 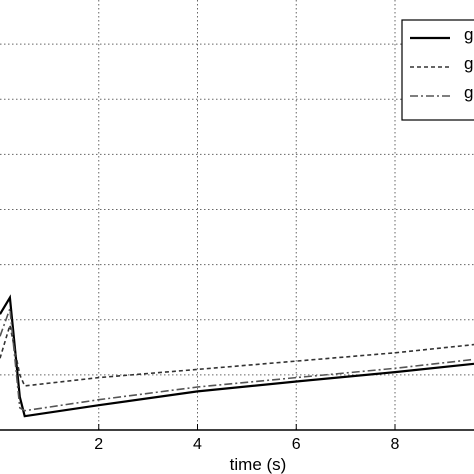 I want to click on x-tick-label-1: 4, so click(x=197, y=444).